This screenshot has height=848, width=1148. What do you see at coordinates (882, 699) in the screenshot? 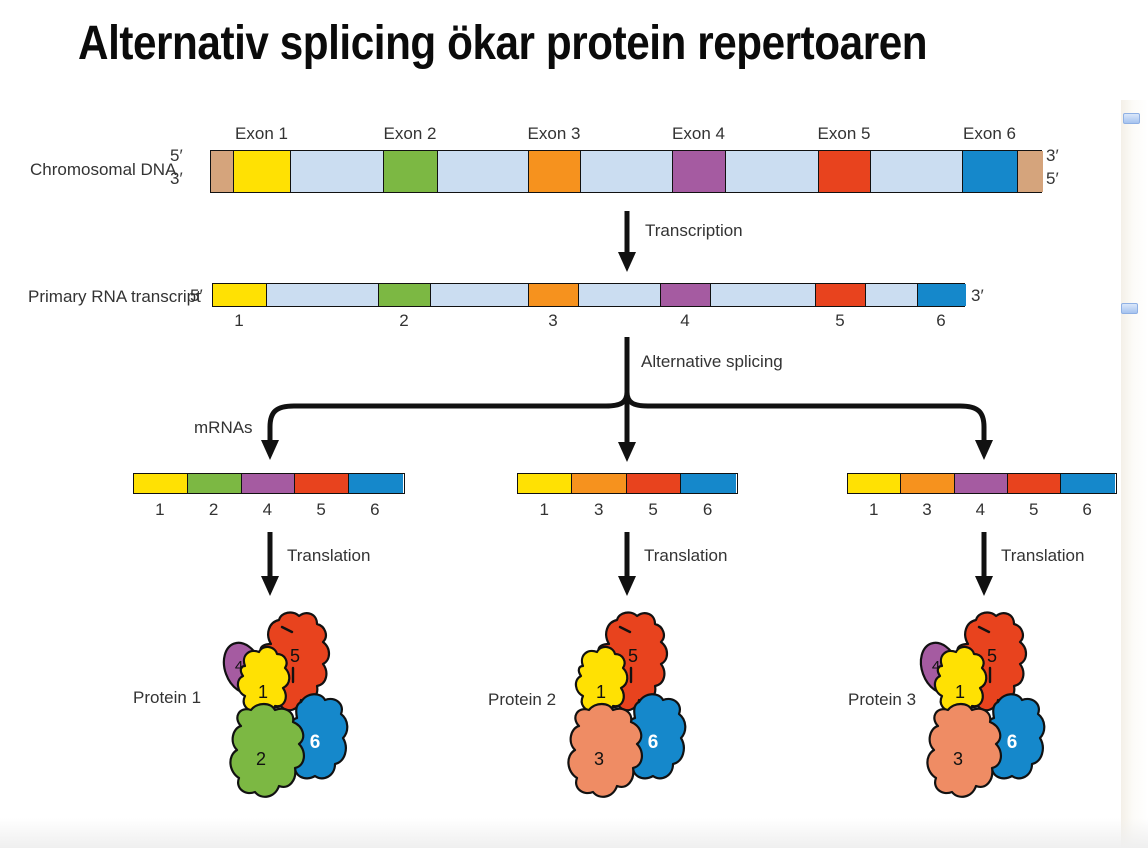
I see `protein-3-label: Protein 3` at bounding box center [882, 699].